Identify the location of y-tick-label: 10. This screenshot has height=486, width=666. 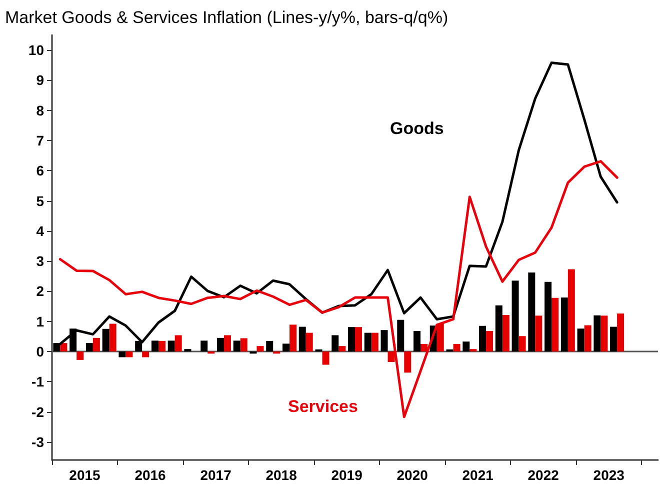
(36, 50).